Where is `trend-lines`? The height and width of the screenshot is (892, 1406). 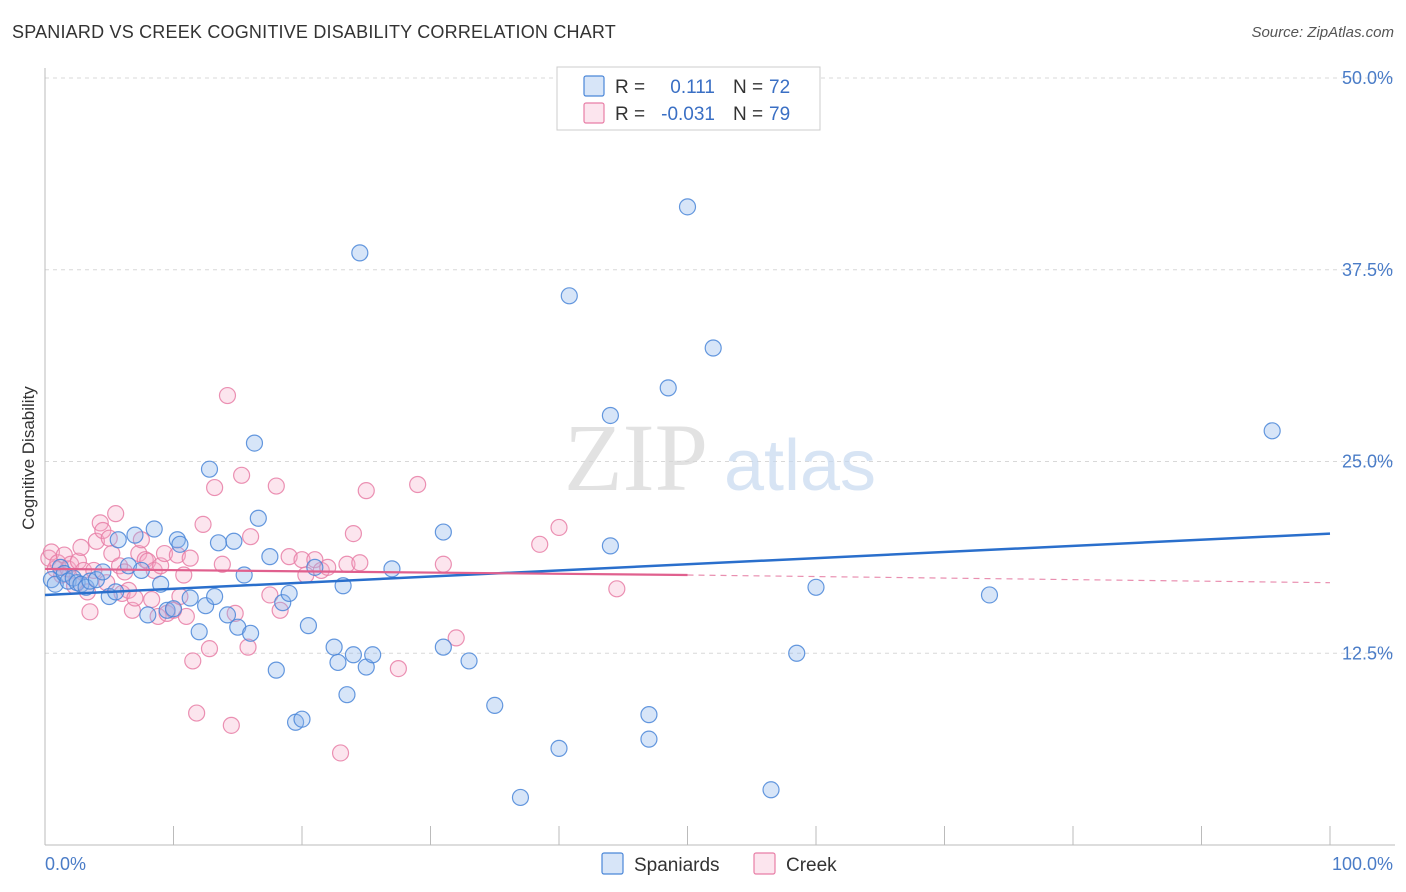
trend-lines is located at coordinates (687, 564).